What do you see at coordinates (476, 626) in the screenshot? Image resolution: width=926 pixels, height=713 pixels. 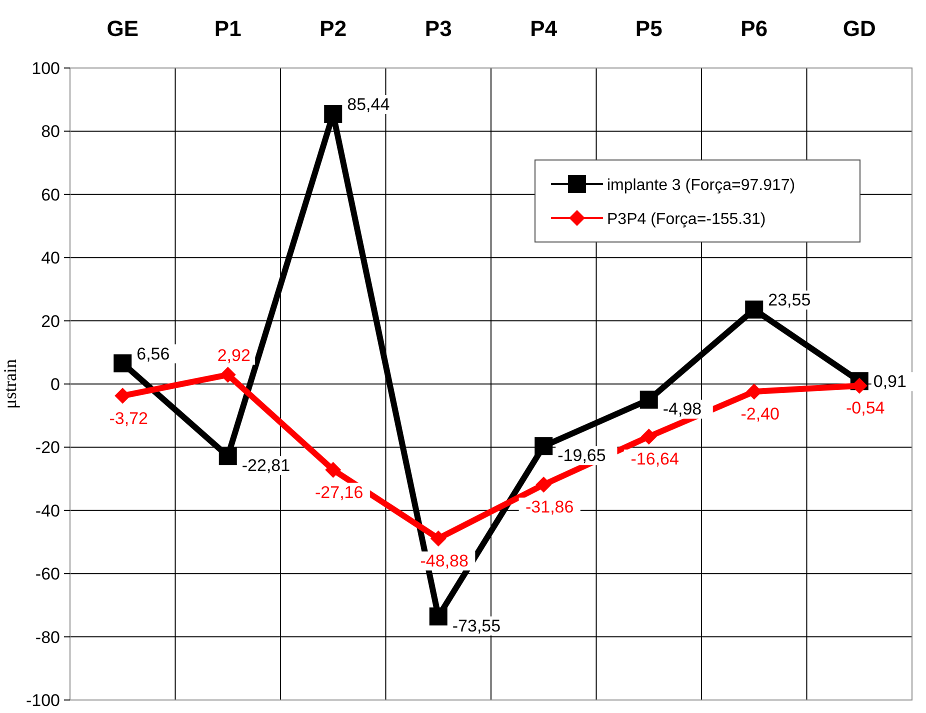 I see `data-label: -73,55` at bounding box center [476, 626].